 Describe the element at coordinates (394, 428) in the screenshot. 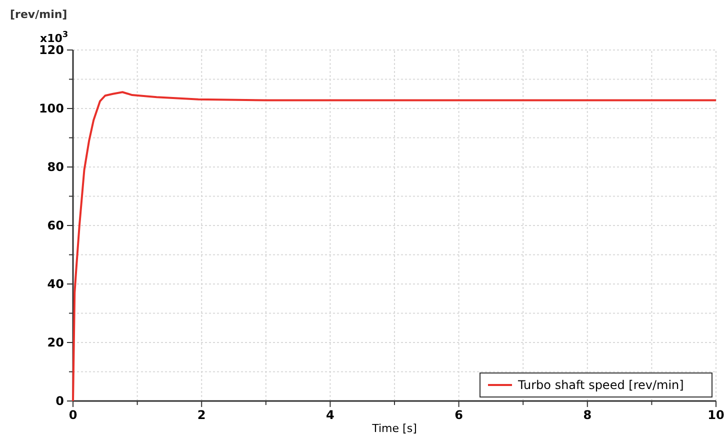

I see `x-axis-title: Time [s]` at that location.